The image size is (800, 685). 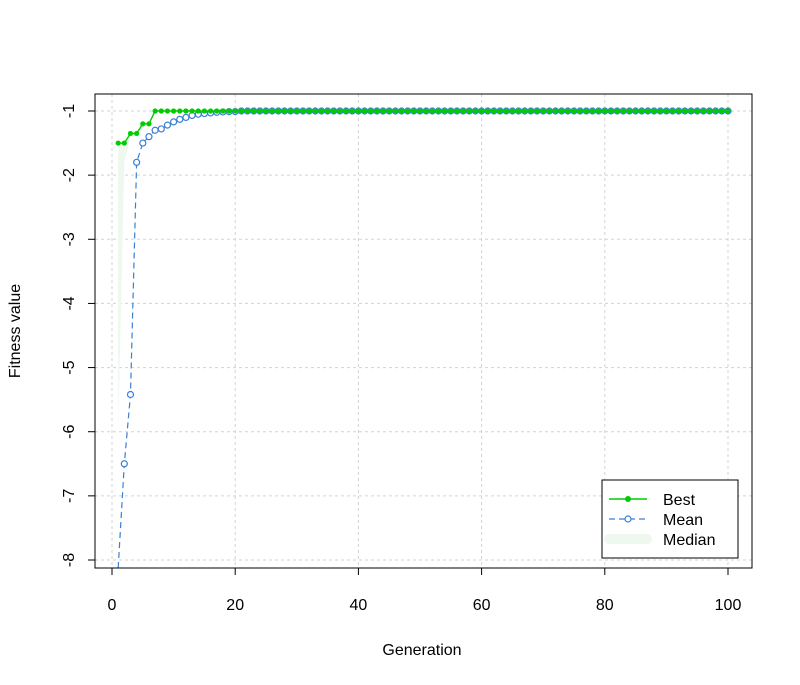 What do you see at coordinates (235, 605) in the screenshot?
I see `x-tick-label: 20` at bounding box center [235, 605].